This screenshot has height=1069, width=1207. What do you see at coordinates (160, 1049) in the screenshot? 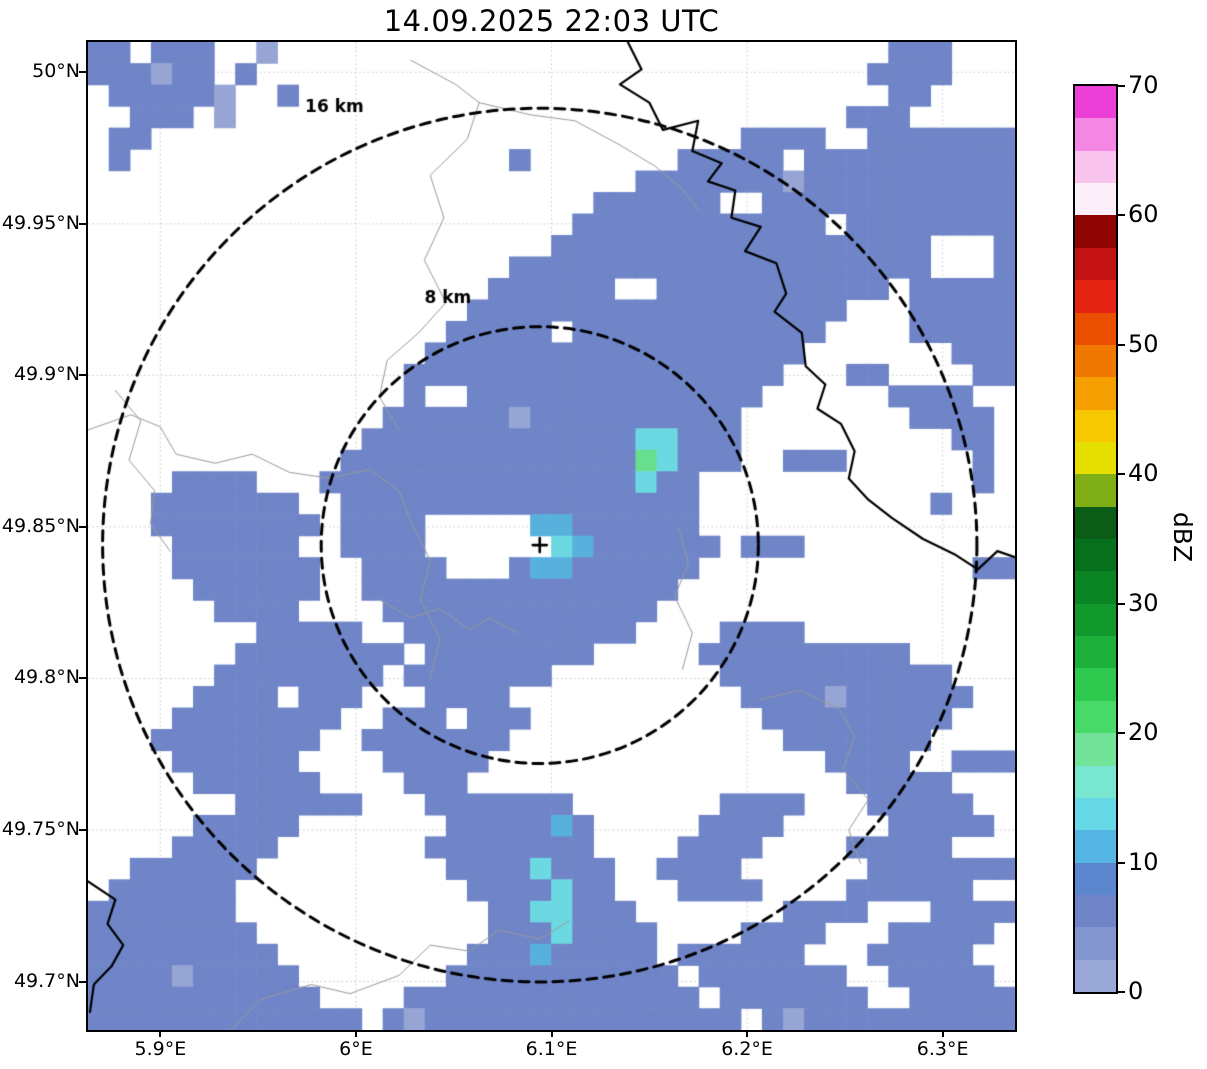
I see `x-tick-label: 5.9°E` at bounding box center [160, 1049].